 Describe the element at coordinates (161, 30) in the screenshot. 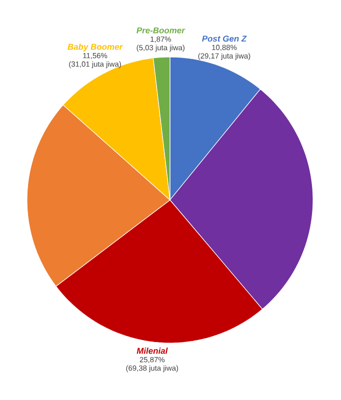

I see `slice-label: Pre-Boomer` at that location.